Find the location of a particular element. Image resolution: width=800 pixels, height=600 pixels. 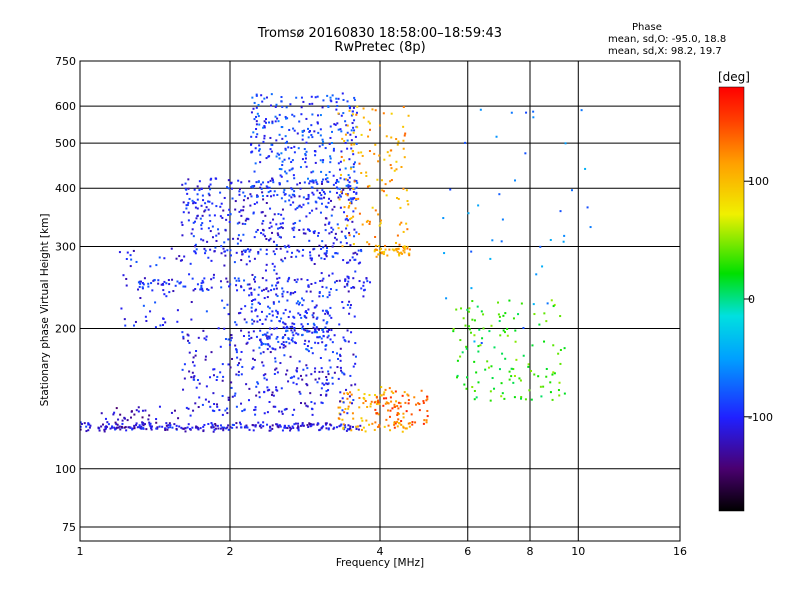

chart-subtitle: RwPretec (8p) is located at coordinates (380, 47).